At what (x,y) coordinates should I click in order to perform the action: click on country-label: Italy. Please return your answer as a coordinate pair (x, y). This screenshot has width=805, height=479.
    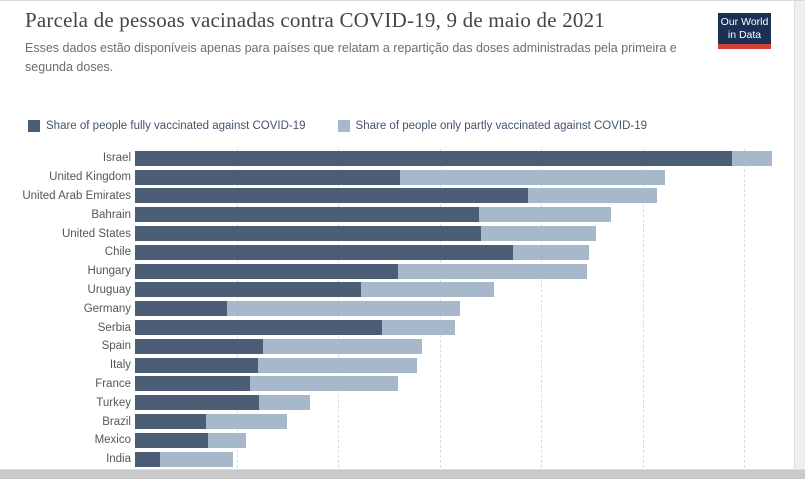
    Looking at the image, I should click on (120, 365).